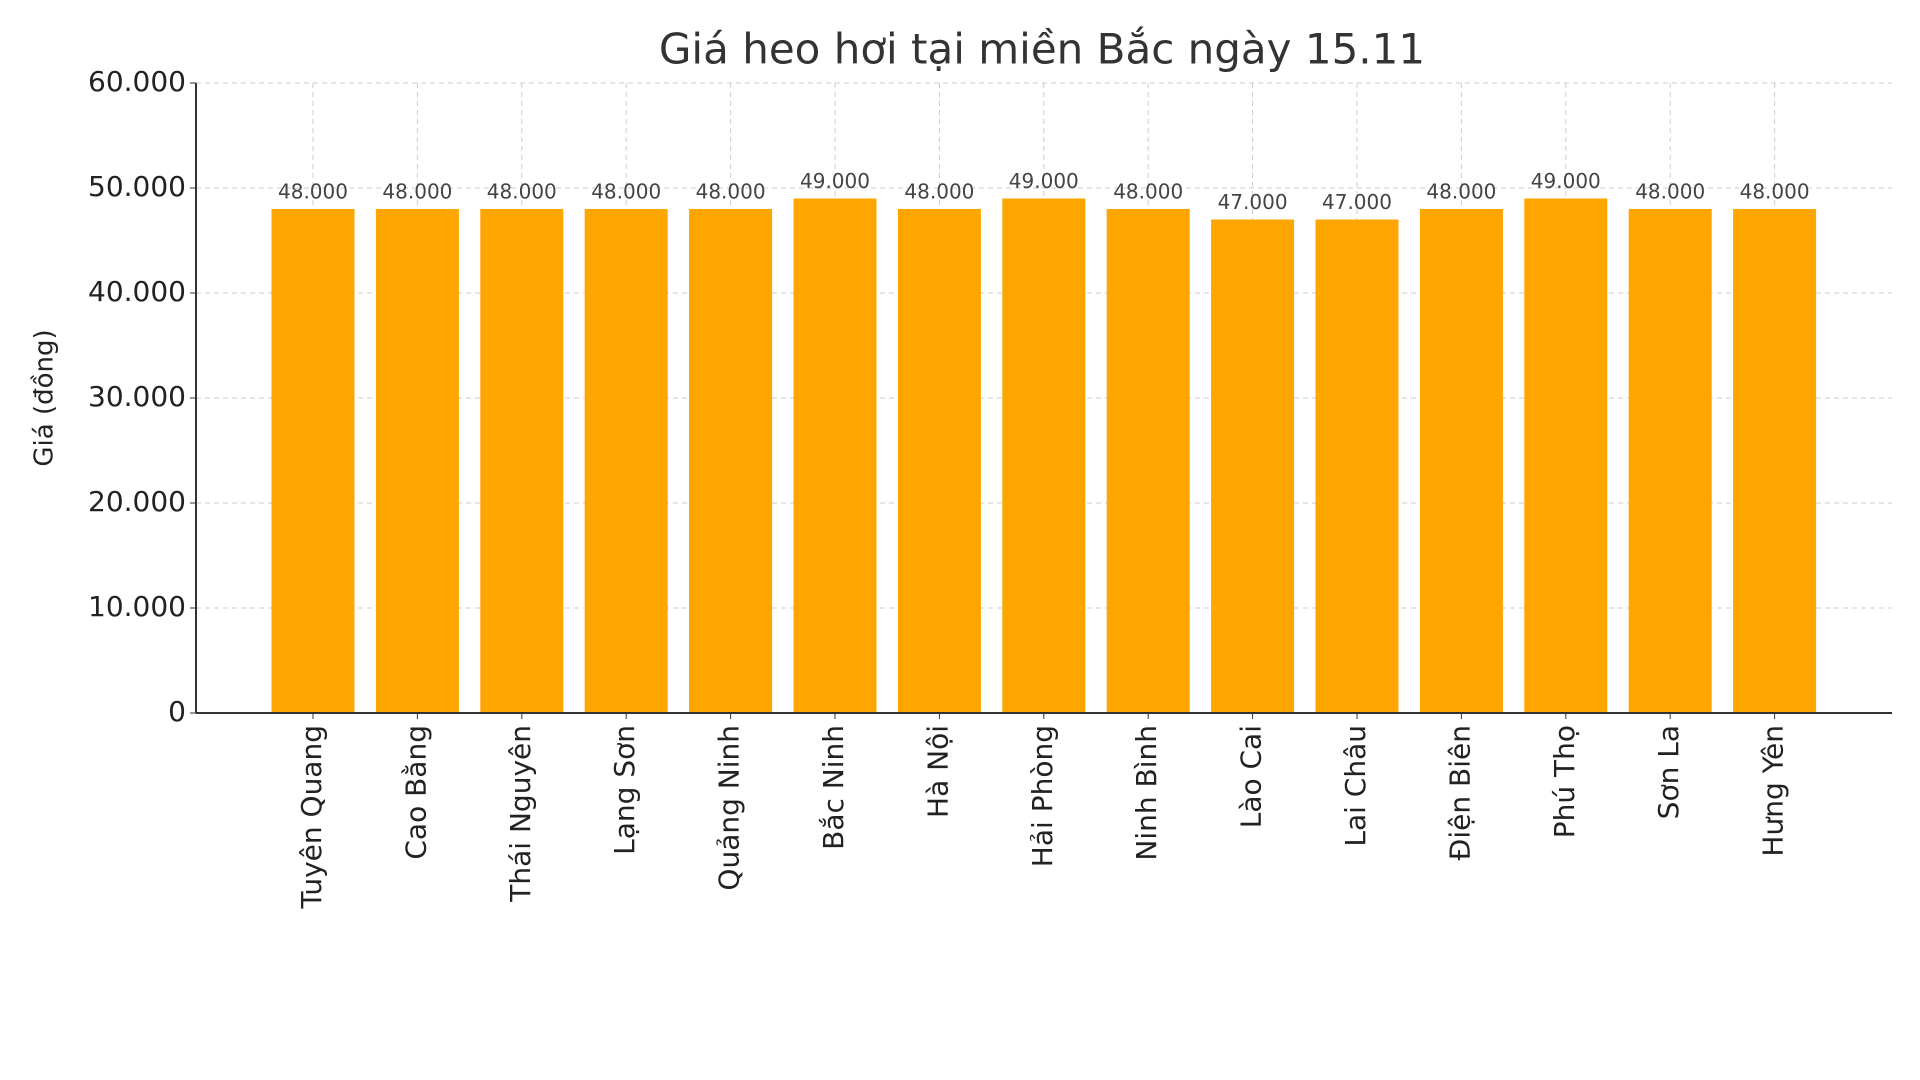 This screenshot has height=1080, width=1920. I want to click on x-tick-label: Lai Châu, so click(1355, 786).